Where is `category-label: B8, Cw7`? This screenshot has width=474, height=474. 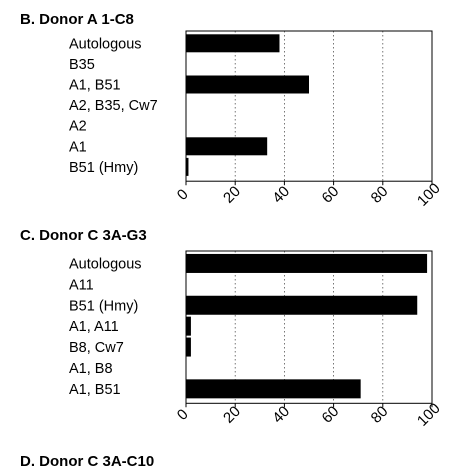
category-label: B8, Cw7 is located at coordinates (96, 348).